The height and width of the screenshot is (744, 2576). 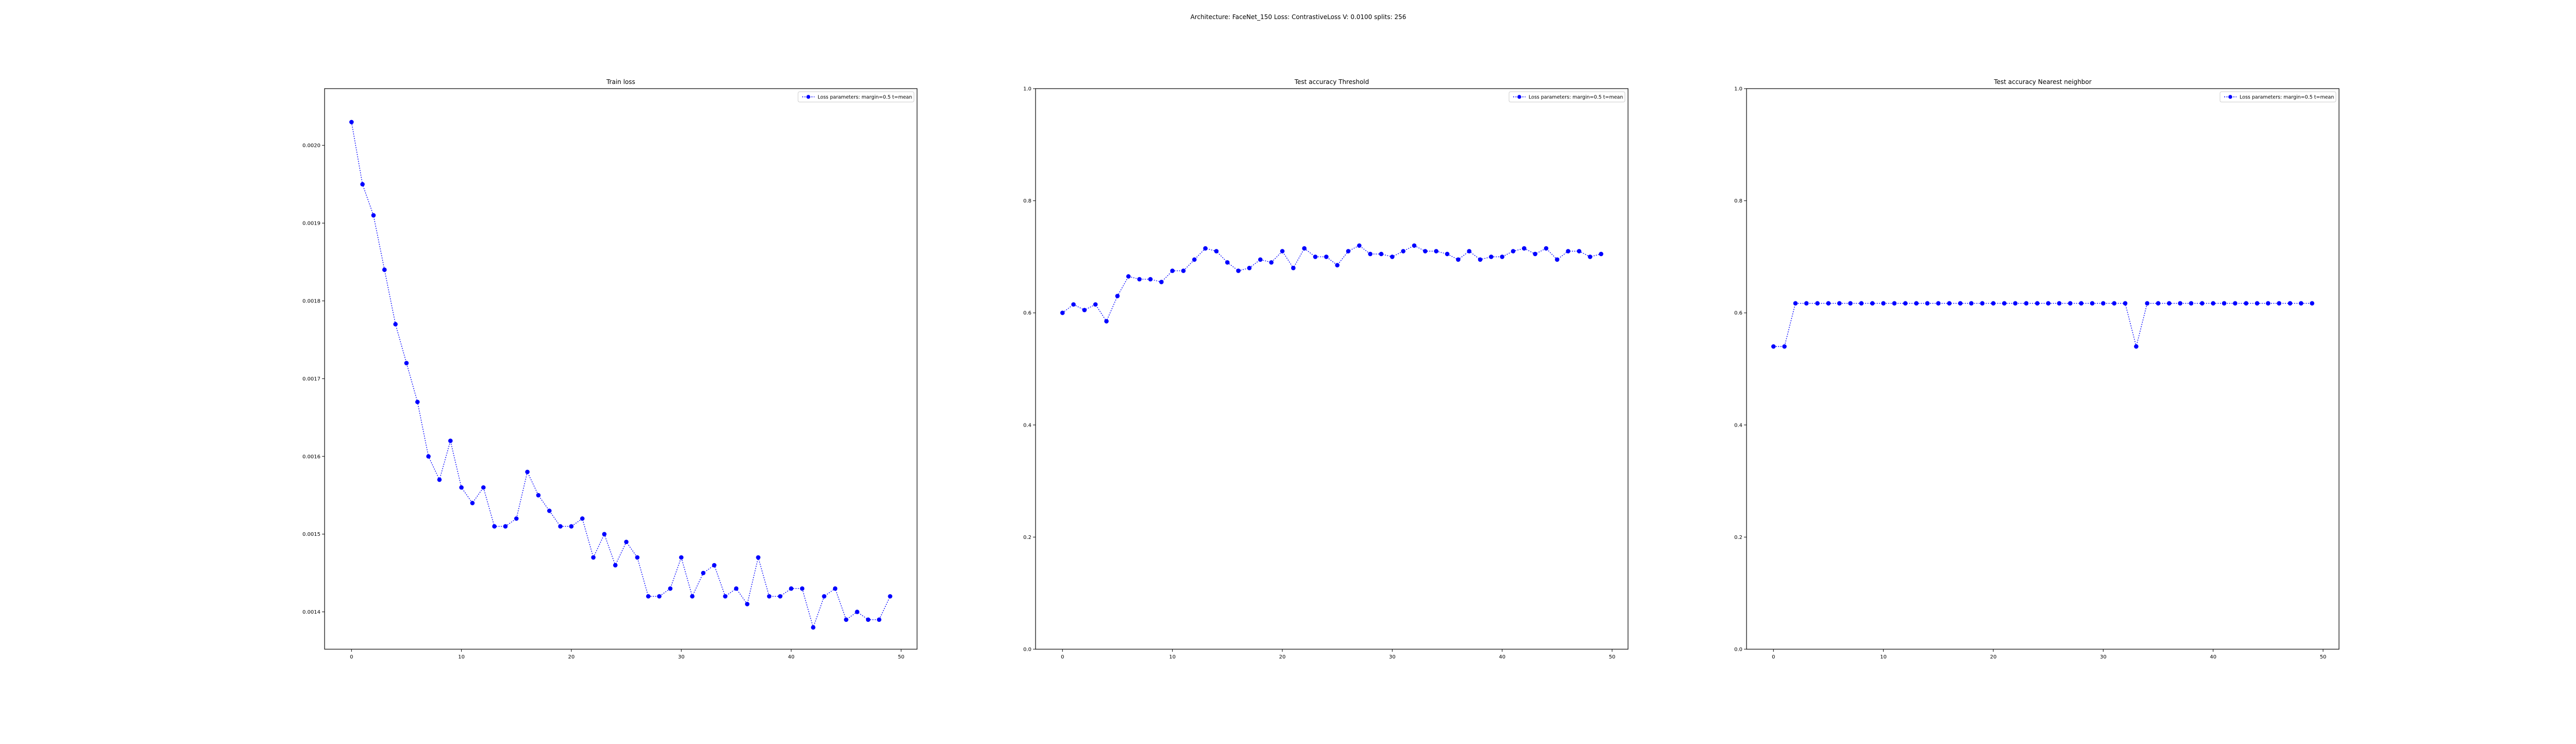 What do you see at coordinates (311, 379) in the screenshot?
I see `y-tick-label: 0.0017` at bounding box center [311, 379].